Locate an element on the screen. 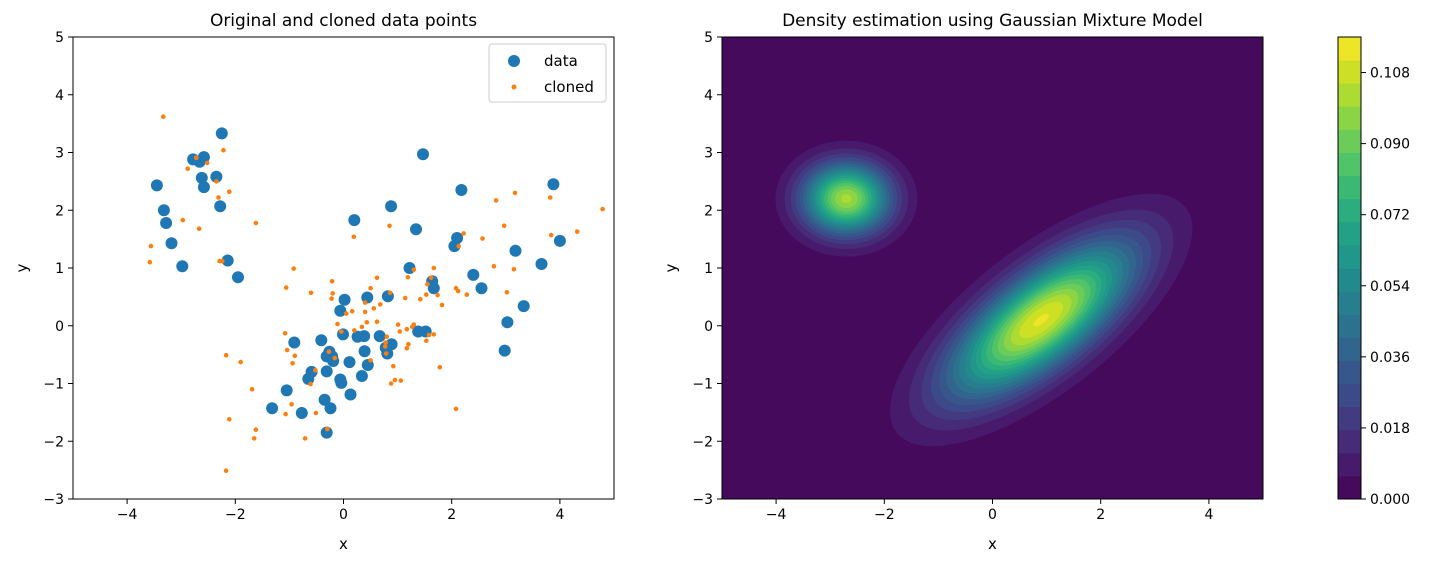  colorbar-ticks: 0.000 0.018 0.036 0.054 0.072 0.090 0.108 is located at coordinates (1385, 287).